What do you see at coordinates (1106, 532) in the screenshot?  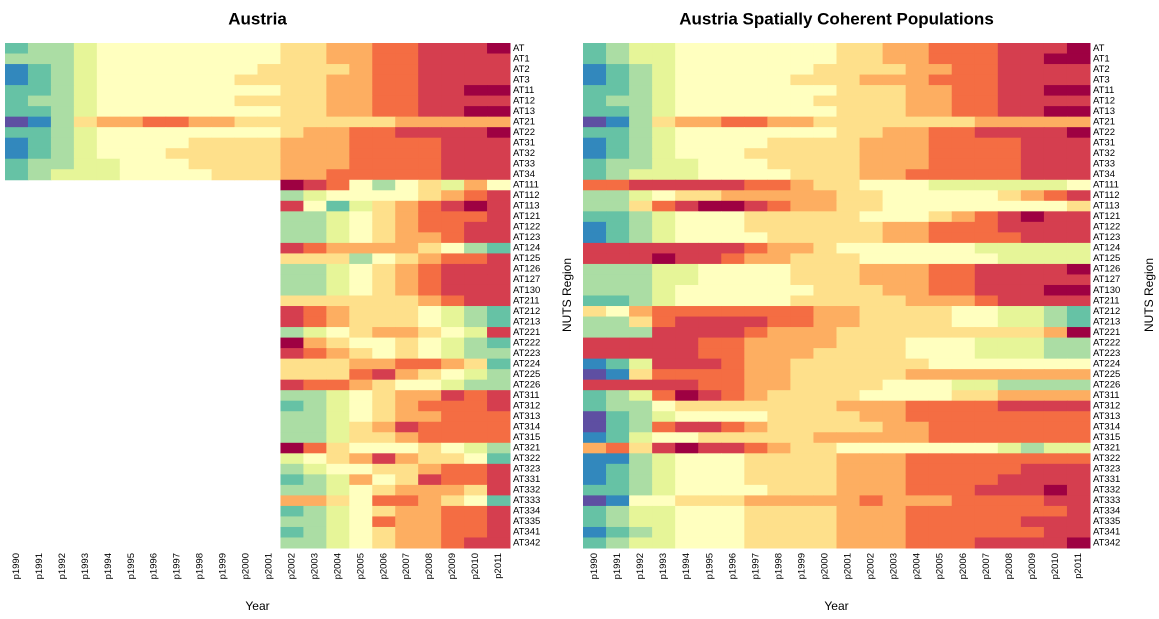 I see `y-tick-label: AT341` at bounding box center [1106, 532].